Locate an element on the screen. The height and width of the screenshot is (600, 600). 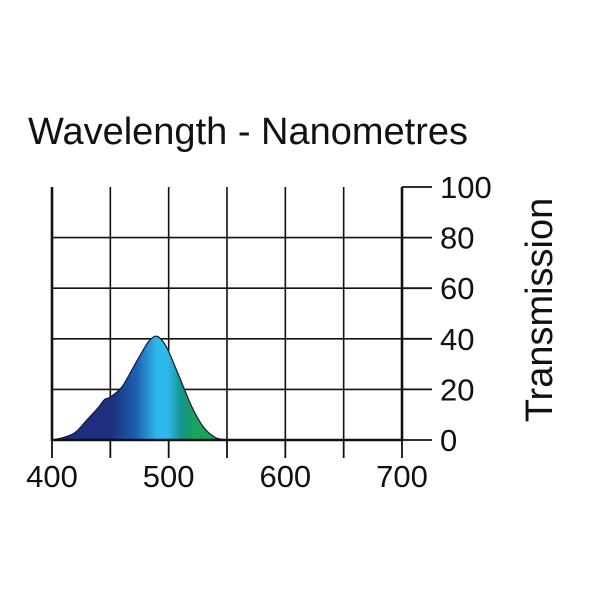
y-tick-label: 20 is located at coordinates (457, 389).